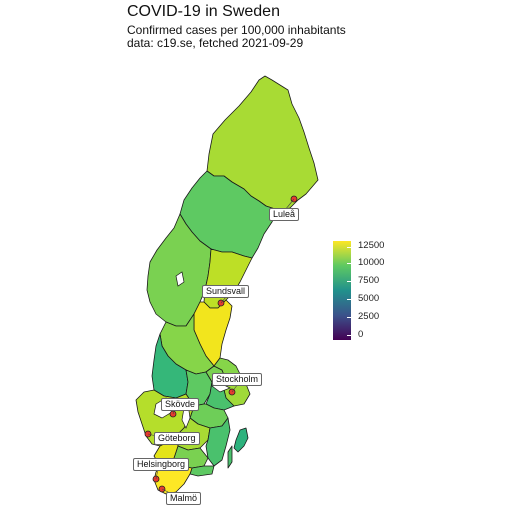 Image resolution: width=512 pixels, height=512 pixels. I want to click on region-vasternorrland, so click(228, 278).